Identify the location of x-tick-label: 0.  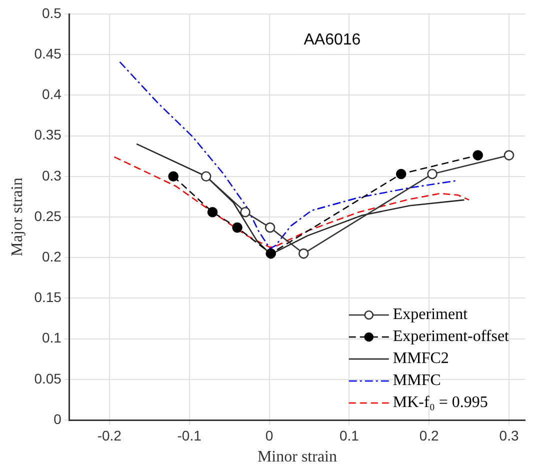
(269, 435).